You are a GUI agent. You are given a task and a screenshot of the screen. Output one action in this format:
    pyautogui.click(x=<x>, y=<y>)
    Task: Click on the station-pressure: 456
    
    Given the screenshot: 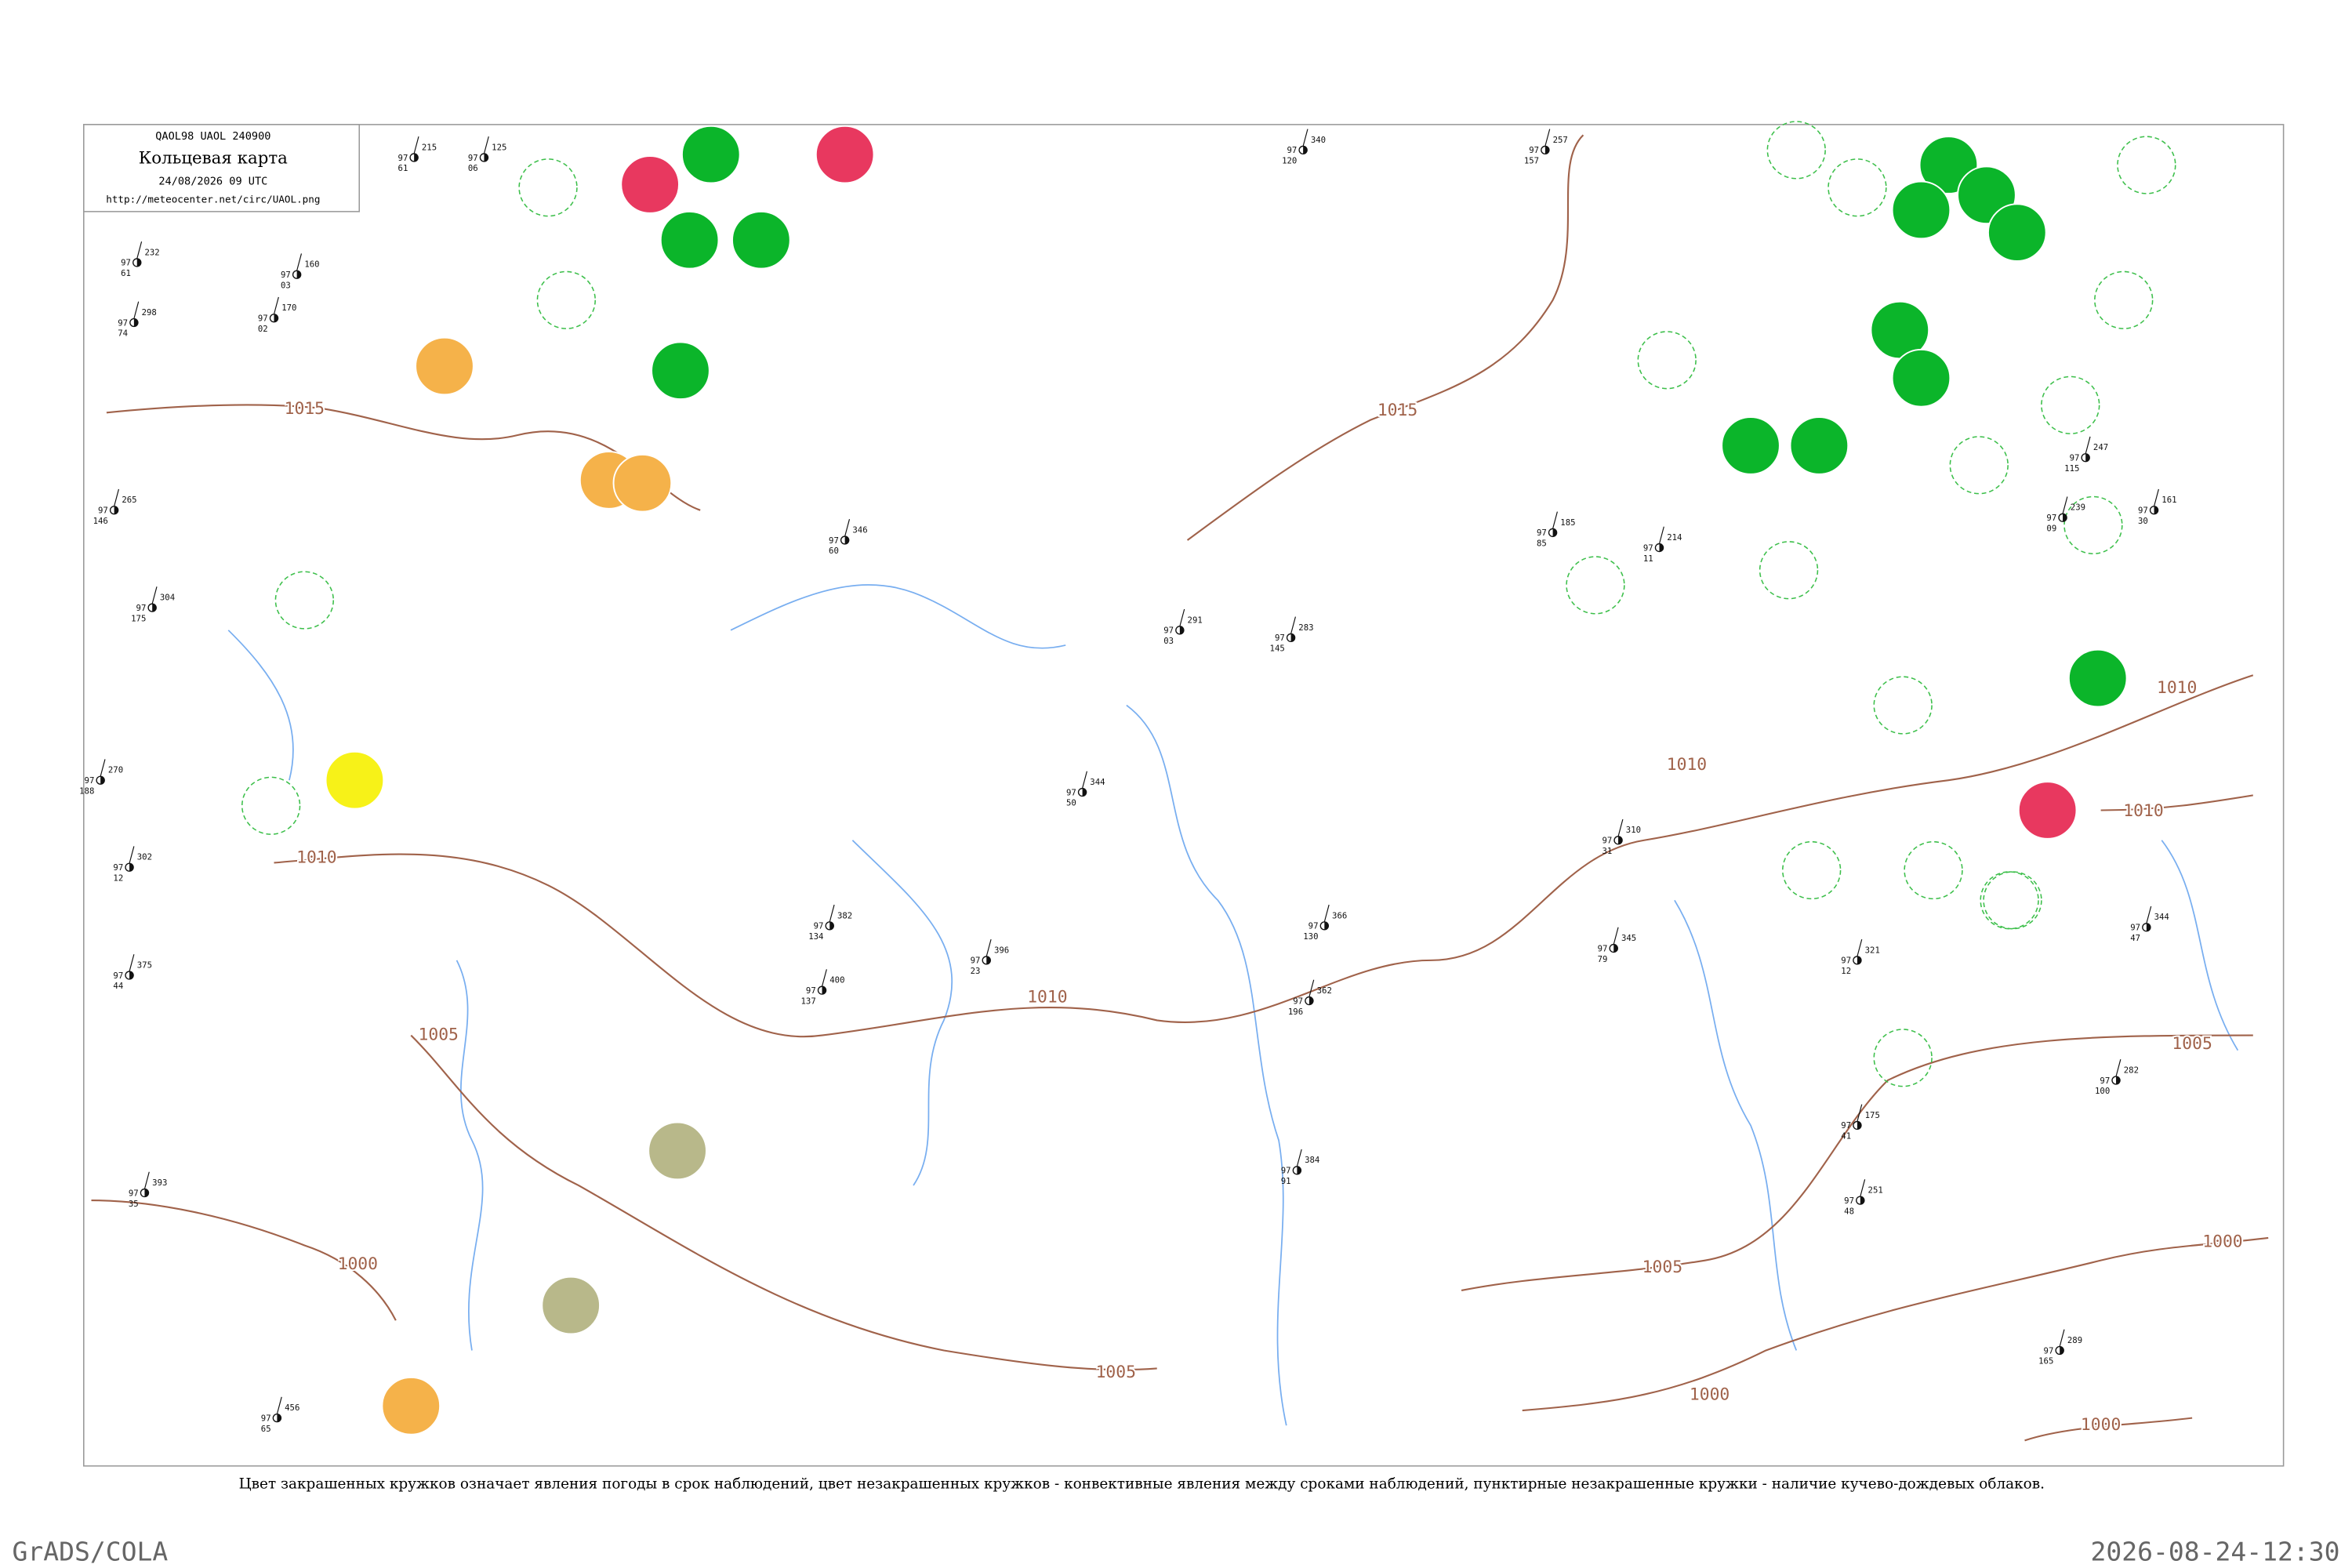 What is the action you would take?
    pyautogui.click(x=292, y=1408)
    